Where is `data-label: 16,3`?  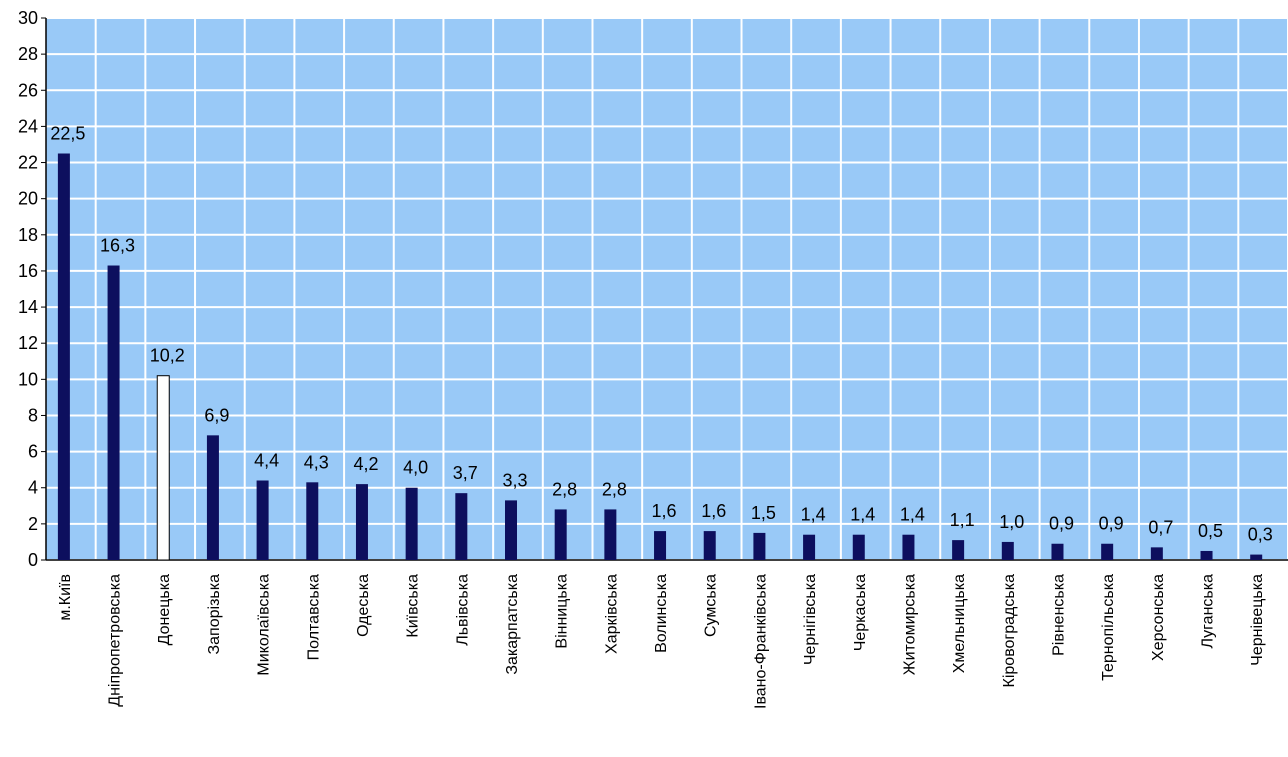 data-label: 16,3 is located at coordinates (117, 246).